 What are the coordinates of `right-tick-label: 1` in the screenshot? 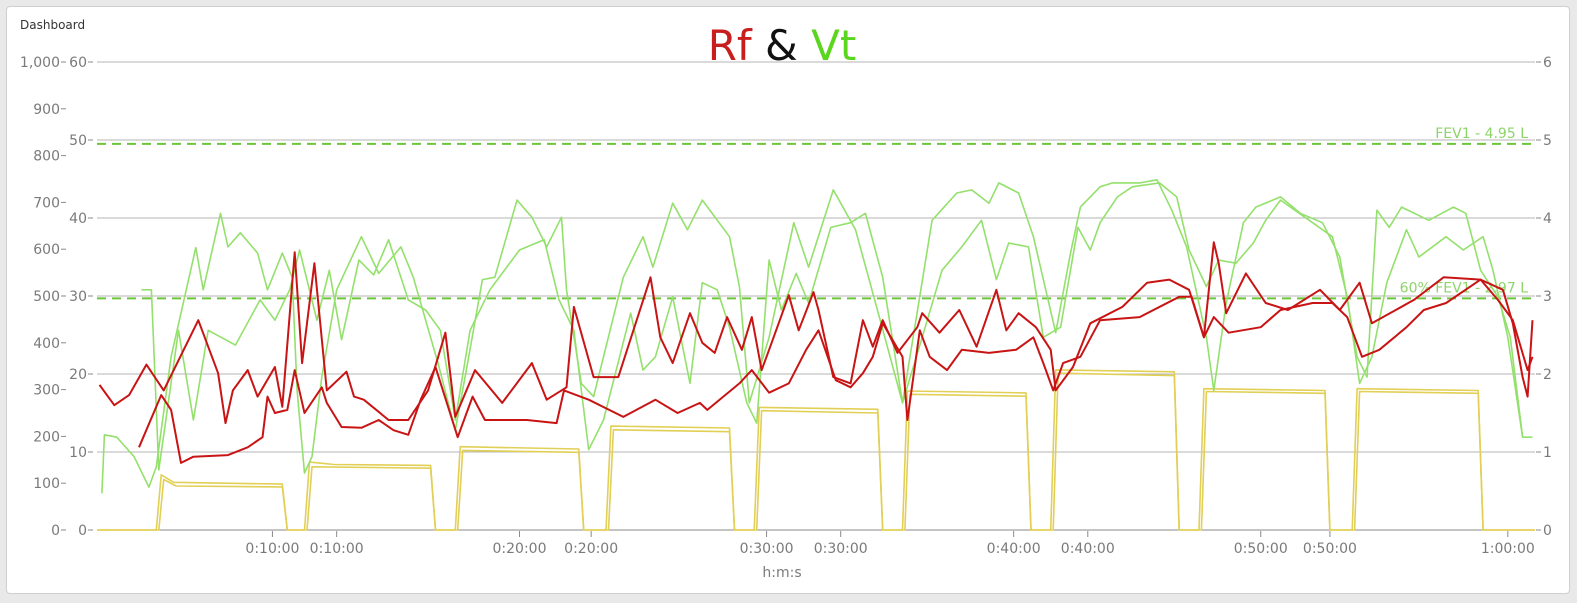 It's located at (1547, 453).